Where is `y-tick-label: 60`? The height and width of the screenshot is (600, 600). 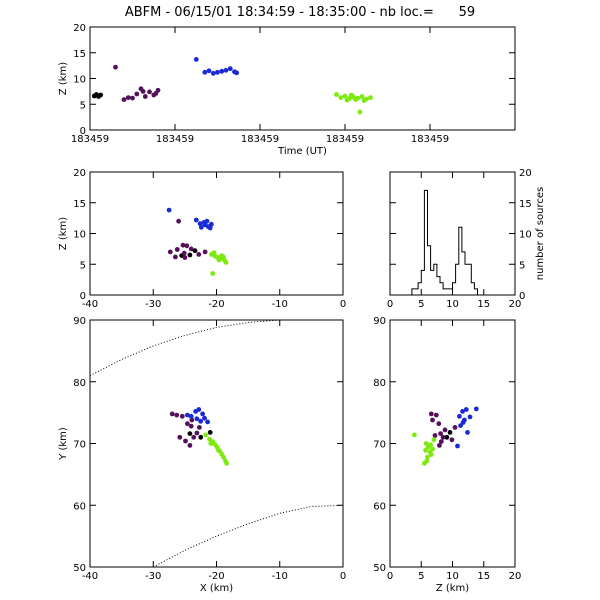 y-tick-label: 60 is located at coordinates (379, 506).